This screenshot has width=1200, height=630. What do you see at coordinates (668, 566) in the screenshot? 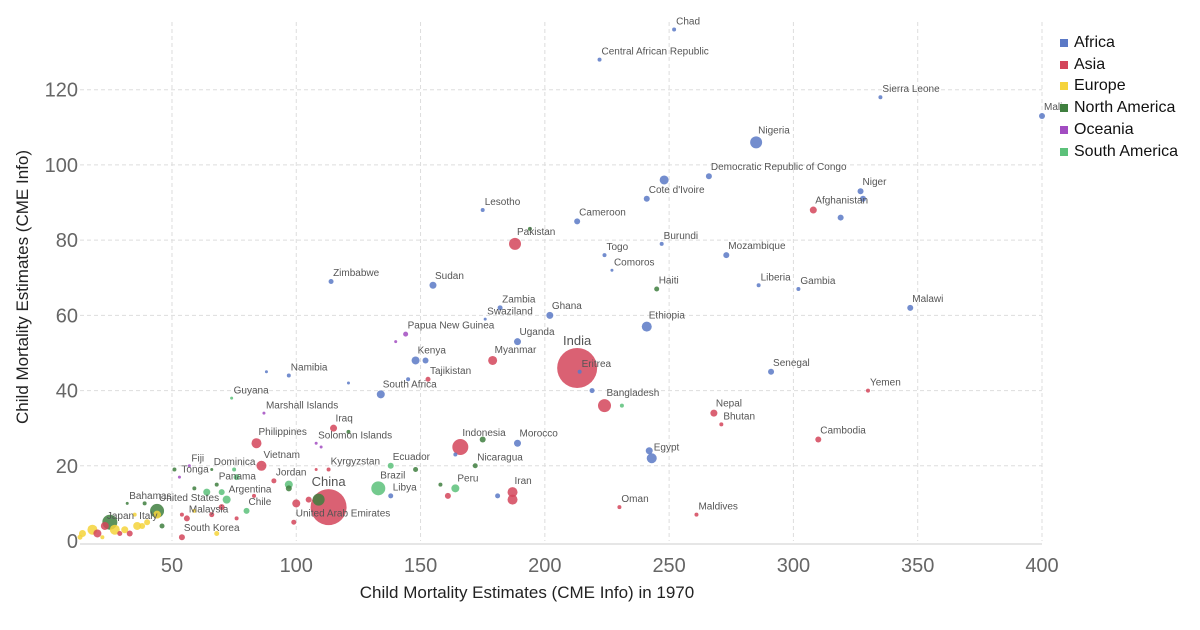
I see `x-tick-label: 250` at bounding box center [668, 566].